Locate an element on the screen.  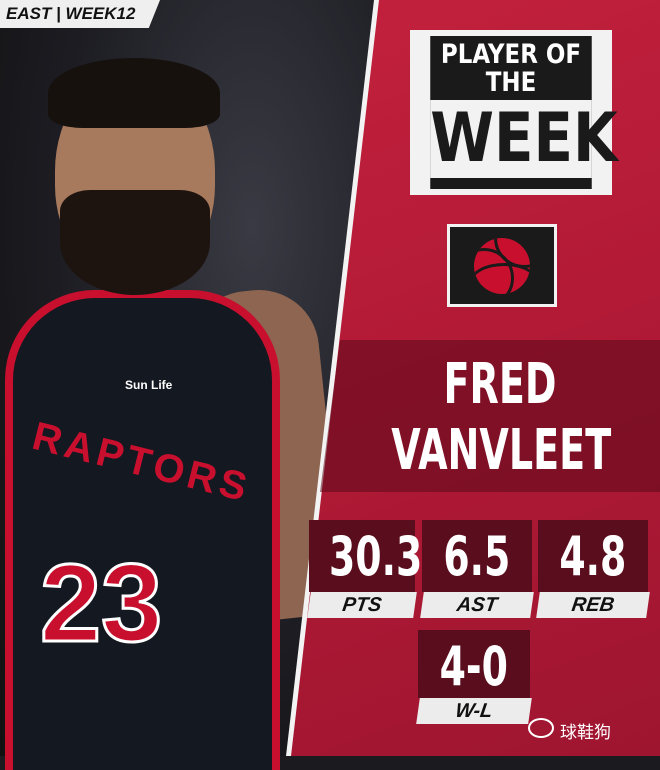
basketball-icon is located at coordinates (502, 265).